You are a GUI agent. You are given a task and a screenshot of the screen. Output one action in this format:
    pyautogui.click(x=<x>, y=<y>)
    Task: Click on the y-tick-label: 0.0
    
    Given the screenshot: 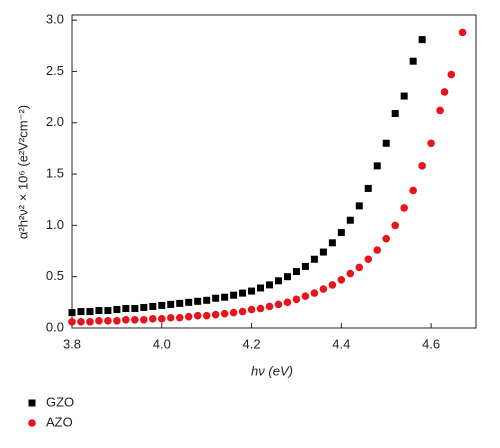 What is the action you would take?
    pyautogui.click(x=55, y=326)
    